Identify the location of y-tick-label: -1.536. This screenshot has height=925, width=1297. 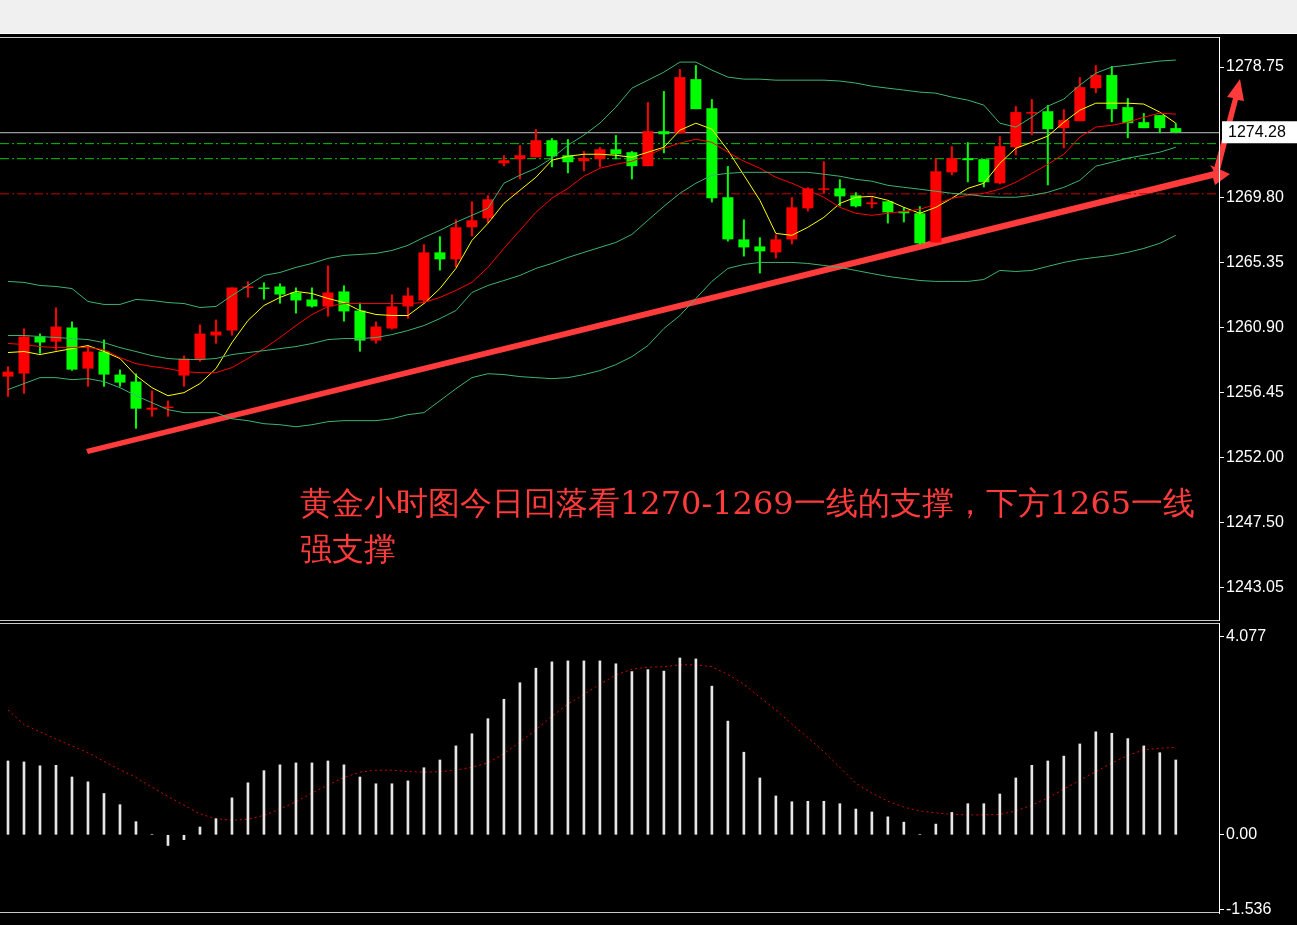
(1249, 908).